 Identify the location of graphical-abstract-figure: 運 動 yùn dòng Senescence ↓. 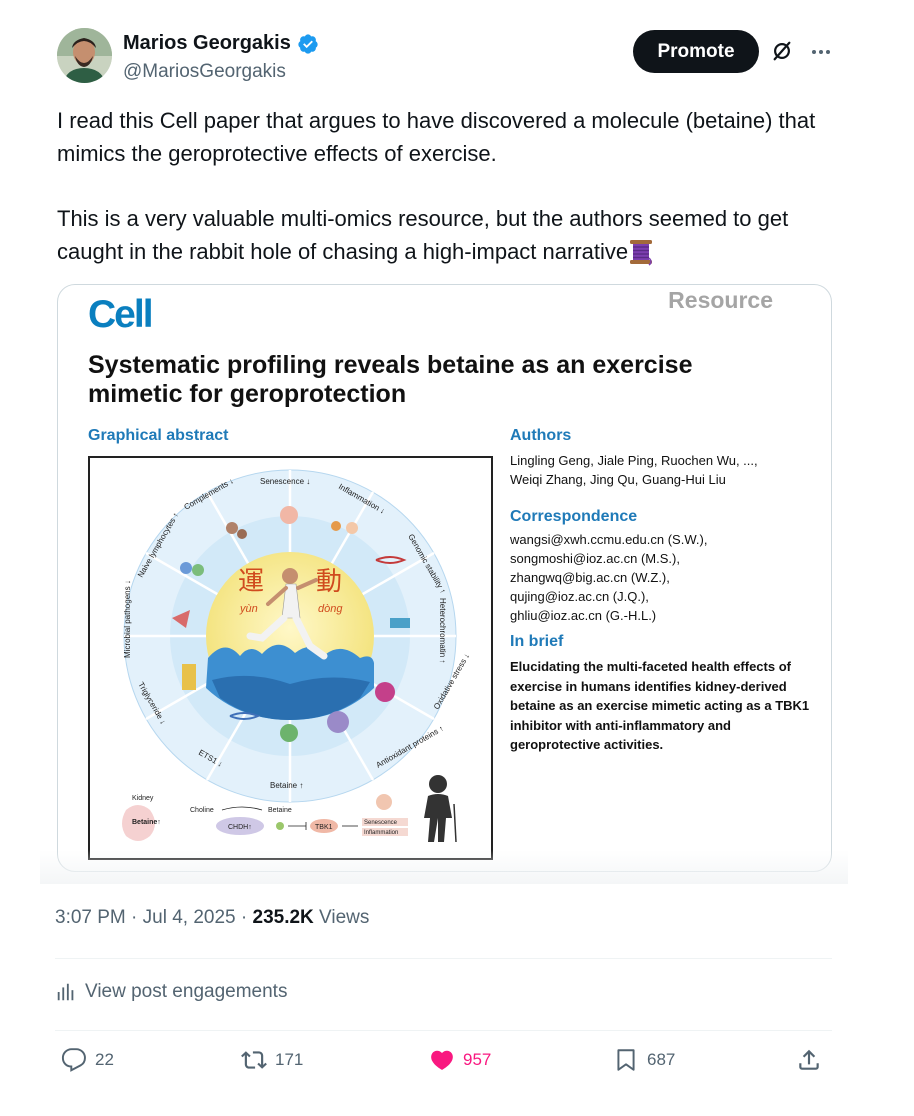
(296, 656).